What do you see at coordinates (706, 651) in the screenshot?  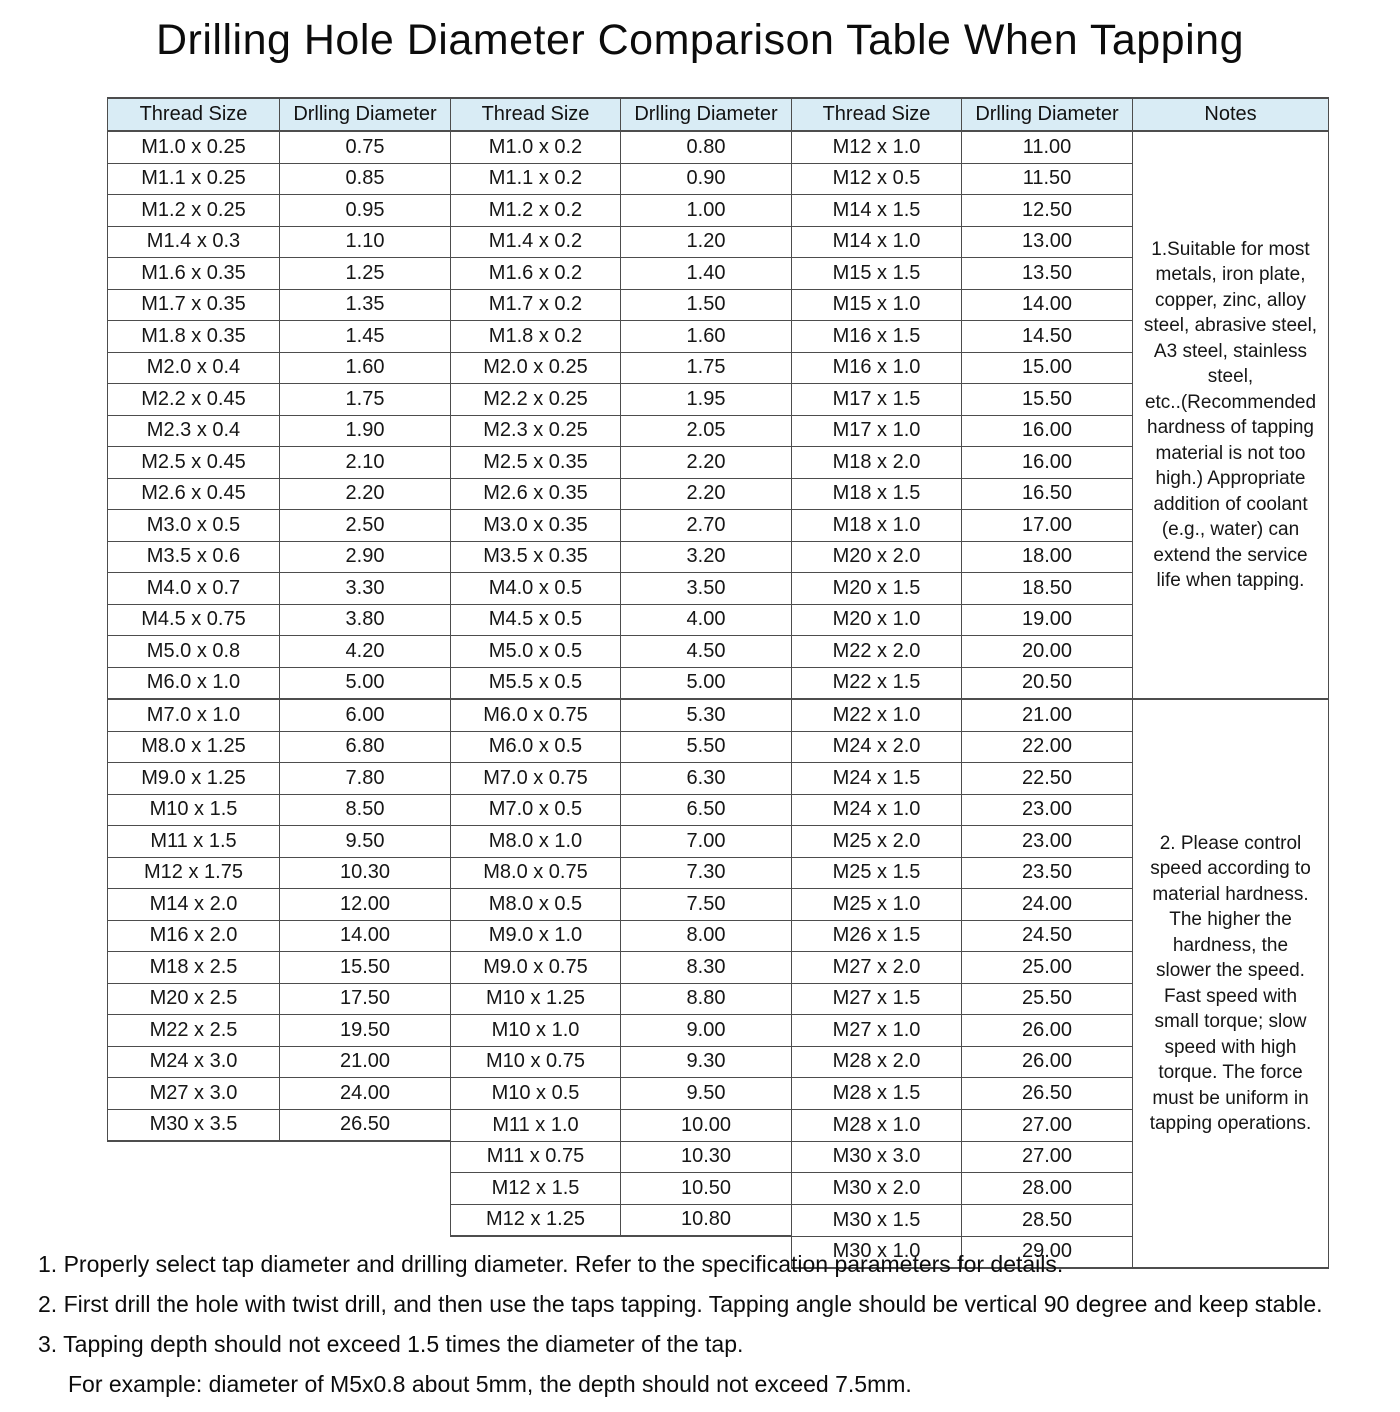 I see `drill-diameter-cell: 4.50` at bounding box center [706, 651].